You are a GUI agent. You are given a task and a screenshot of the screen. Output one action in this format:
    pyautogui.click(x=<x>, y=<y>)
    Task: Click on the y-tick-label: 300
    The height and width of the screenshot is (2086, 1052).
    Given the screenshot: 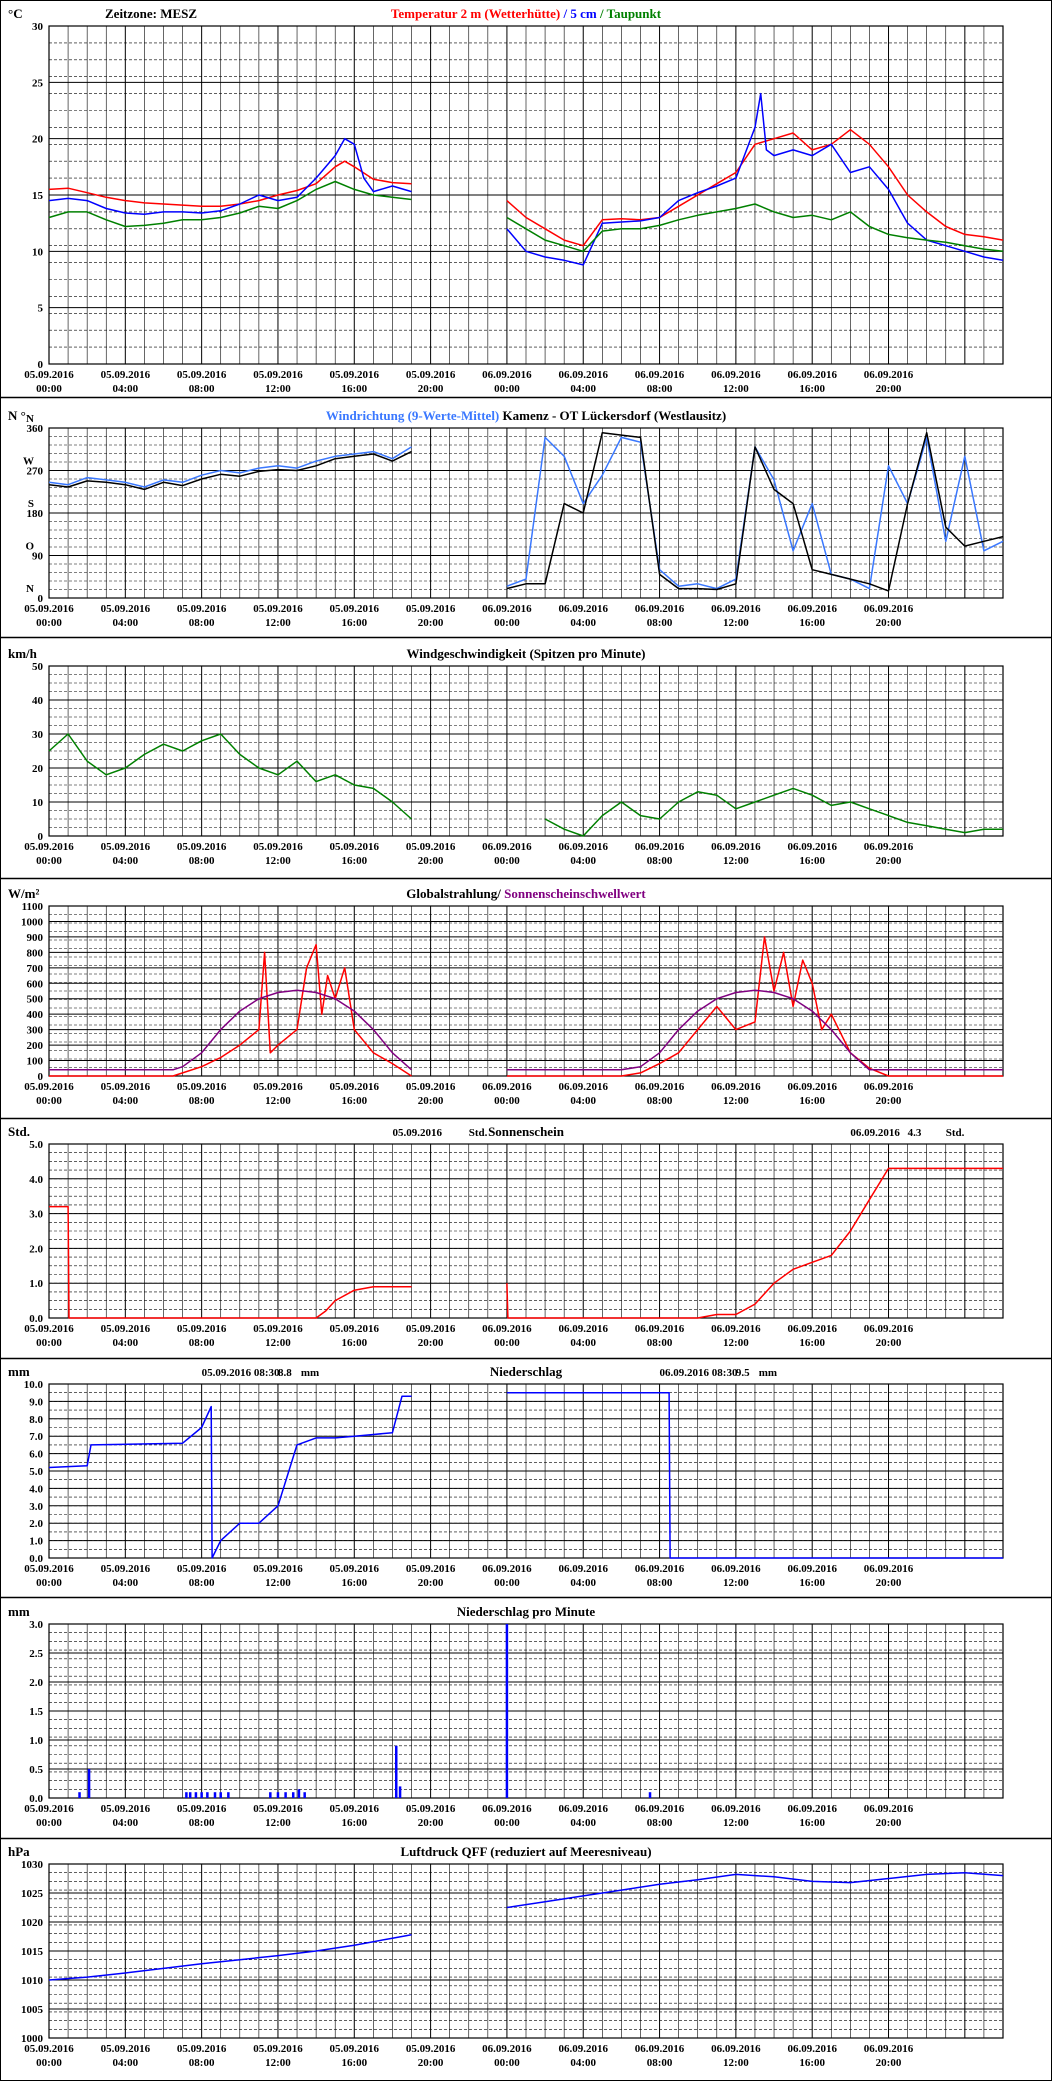 What is the action you would take?
    pyautogui.click(x=35, y=1031)
    